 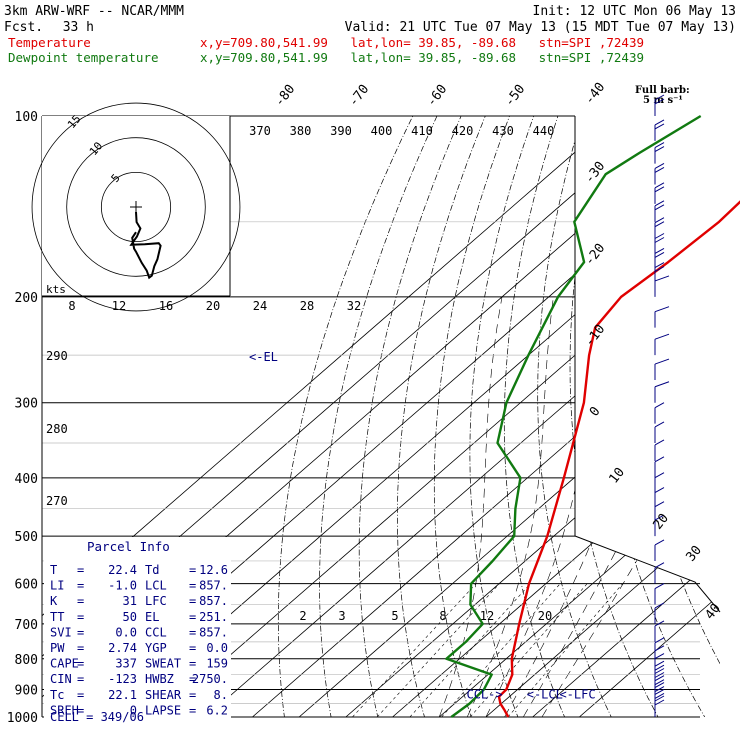 I want to click on isotherm-tick-label: 10, so click(x=617, y=476).